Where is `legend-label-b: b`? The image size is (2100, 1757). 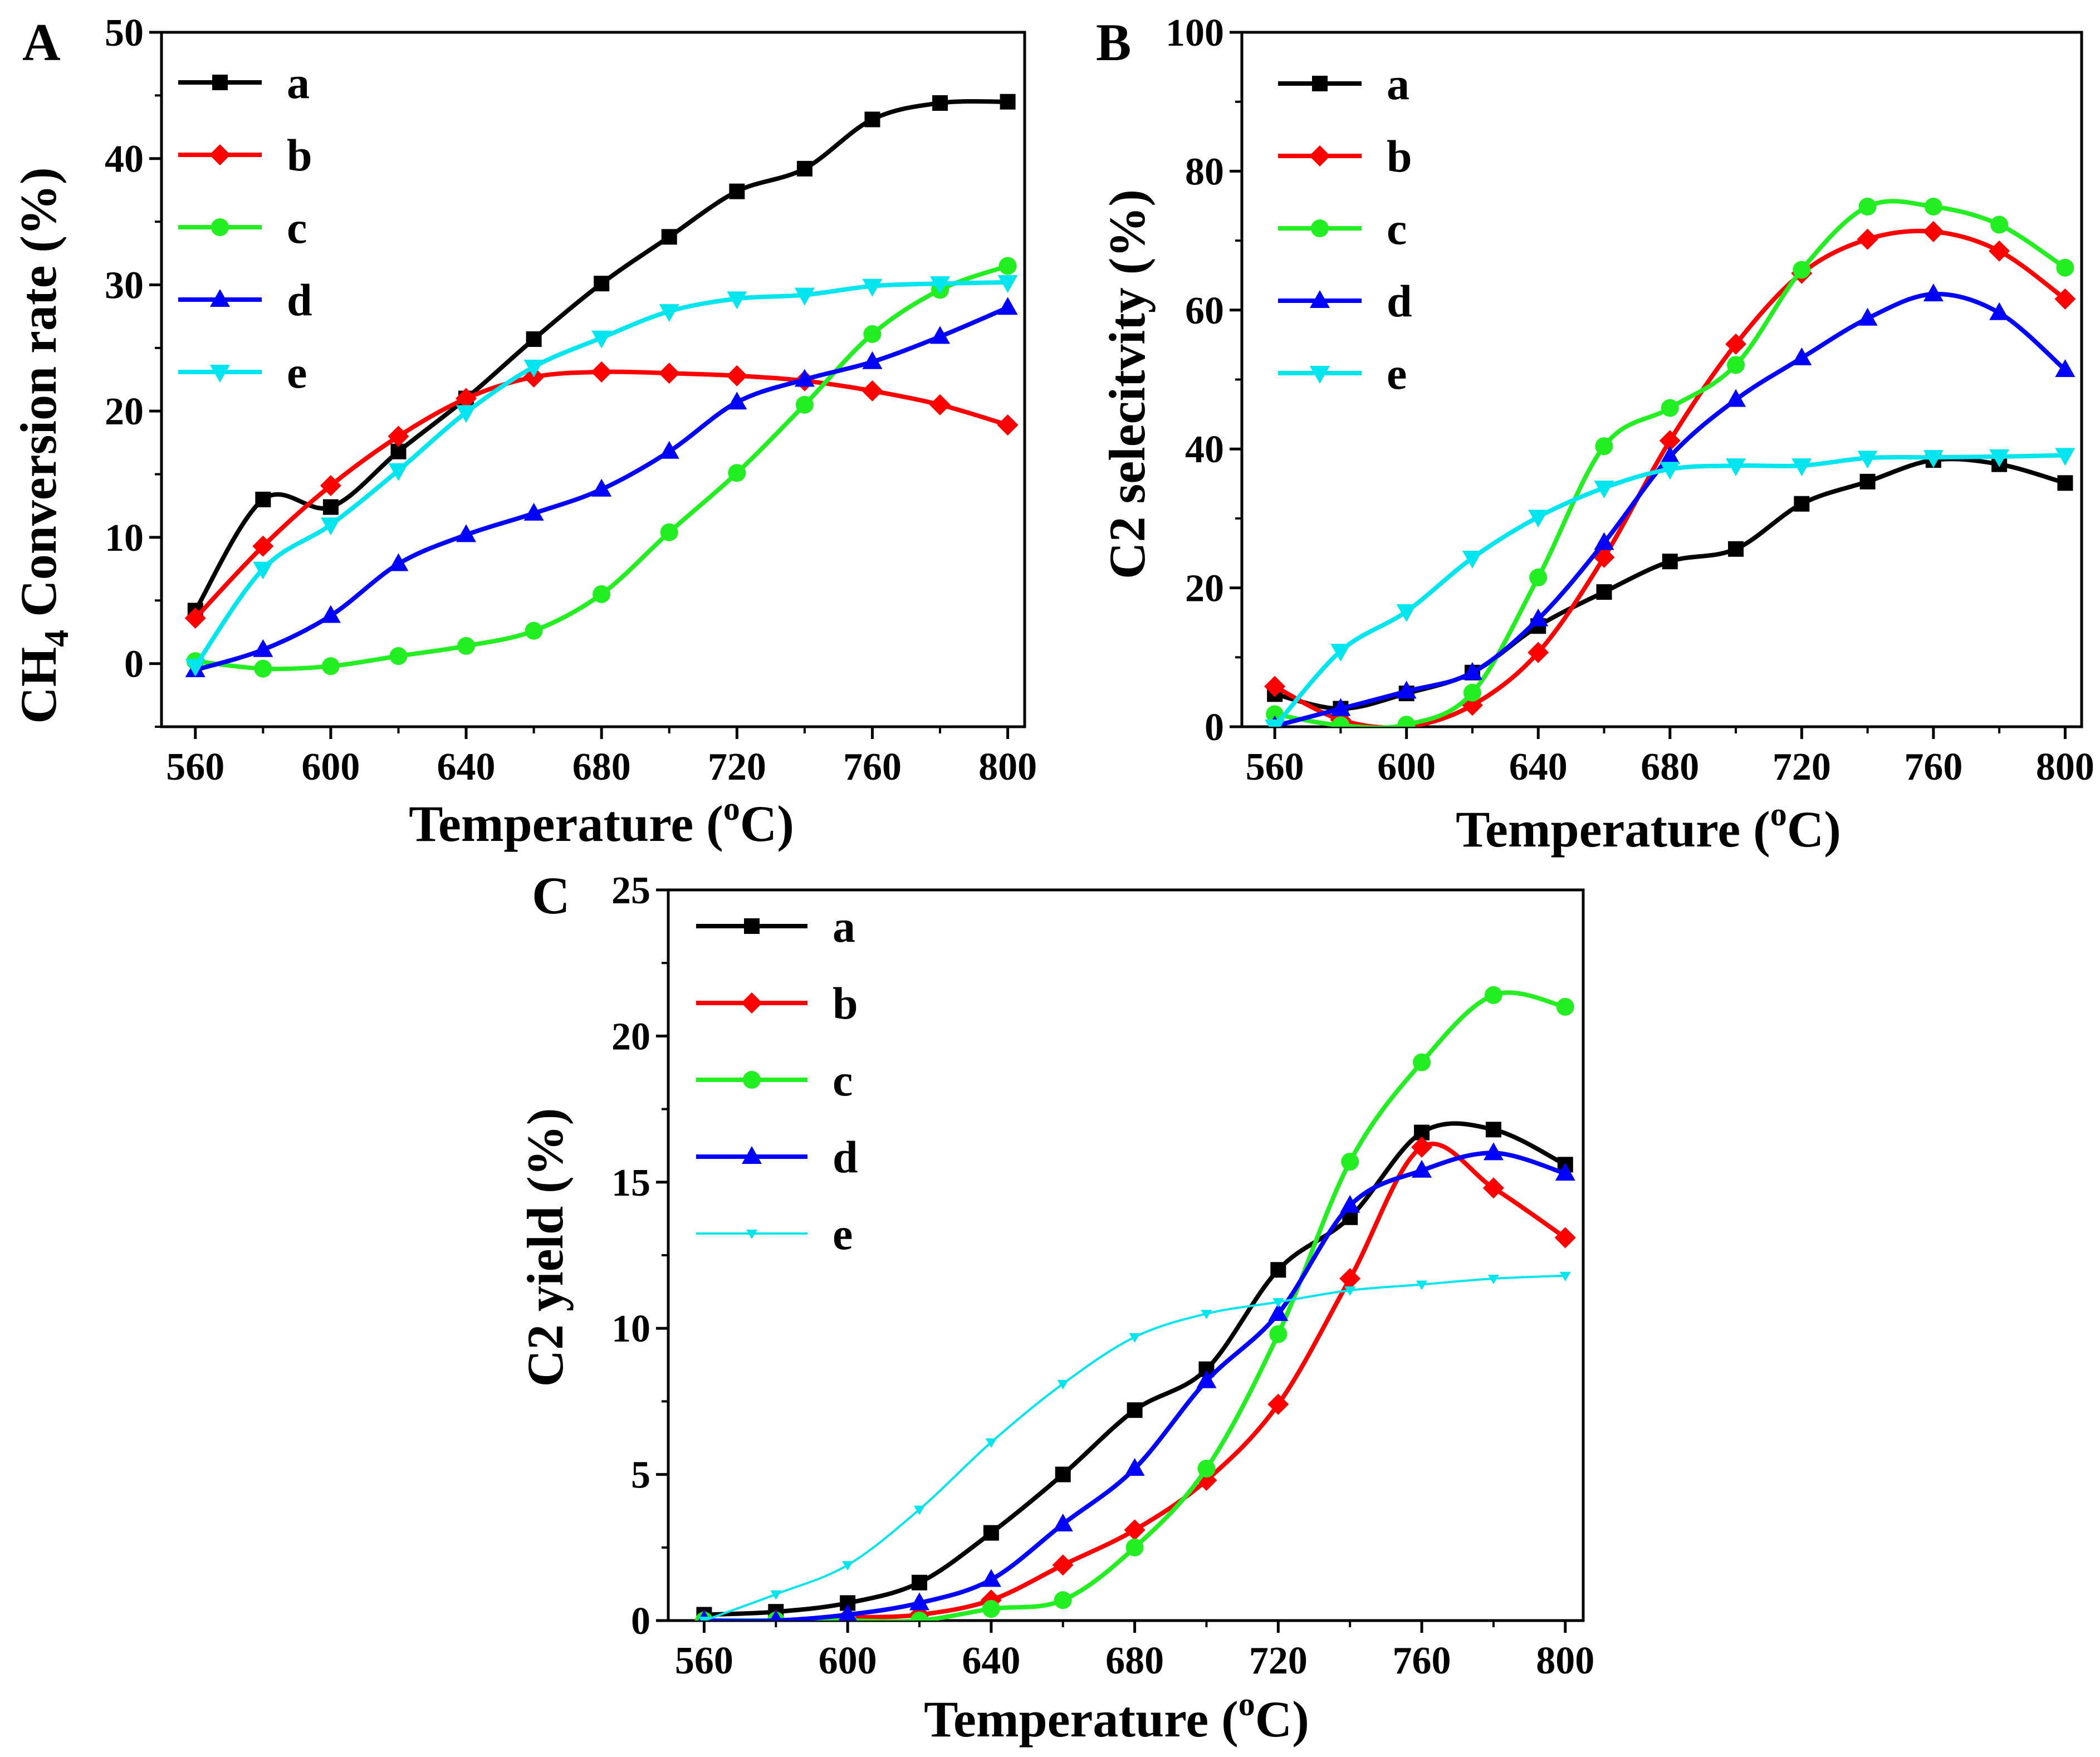 legend-label-b: b is located at coordinates (1400, 156).